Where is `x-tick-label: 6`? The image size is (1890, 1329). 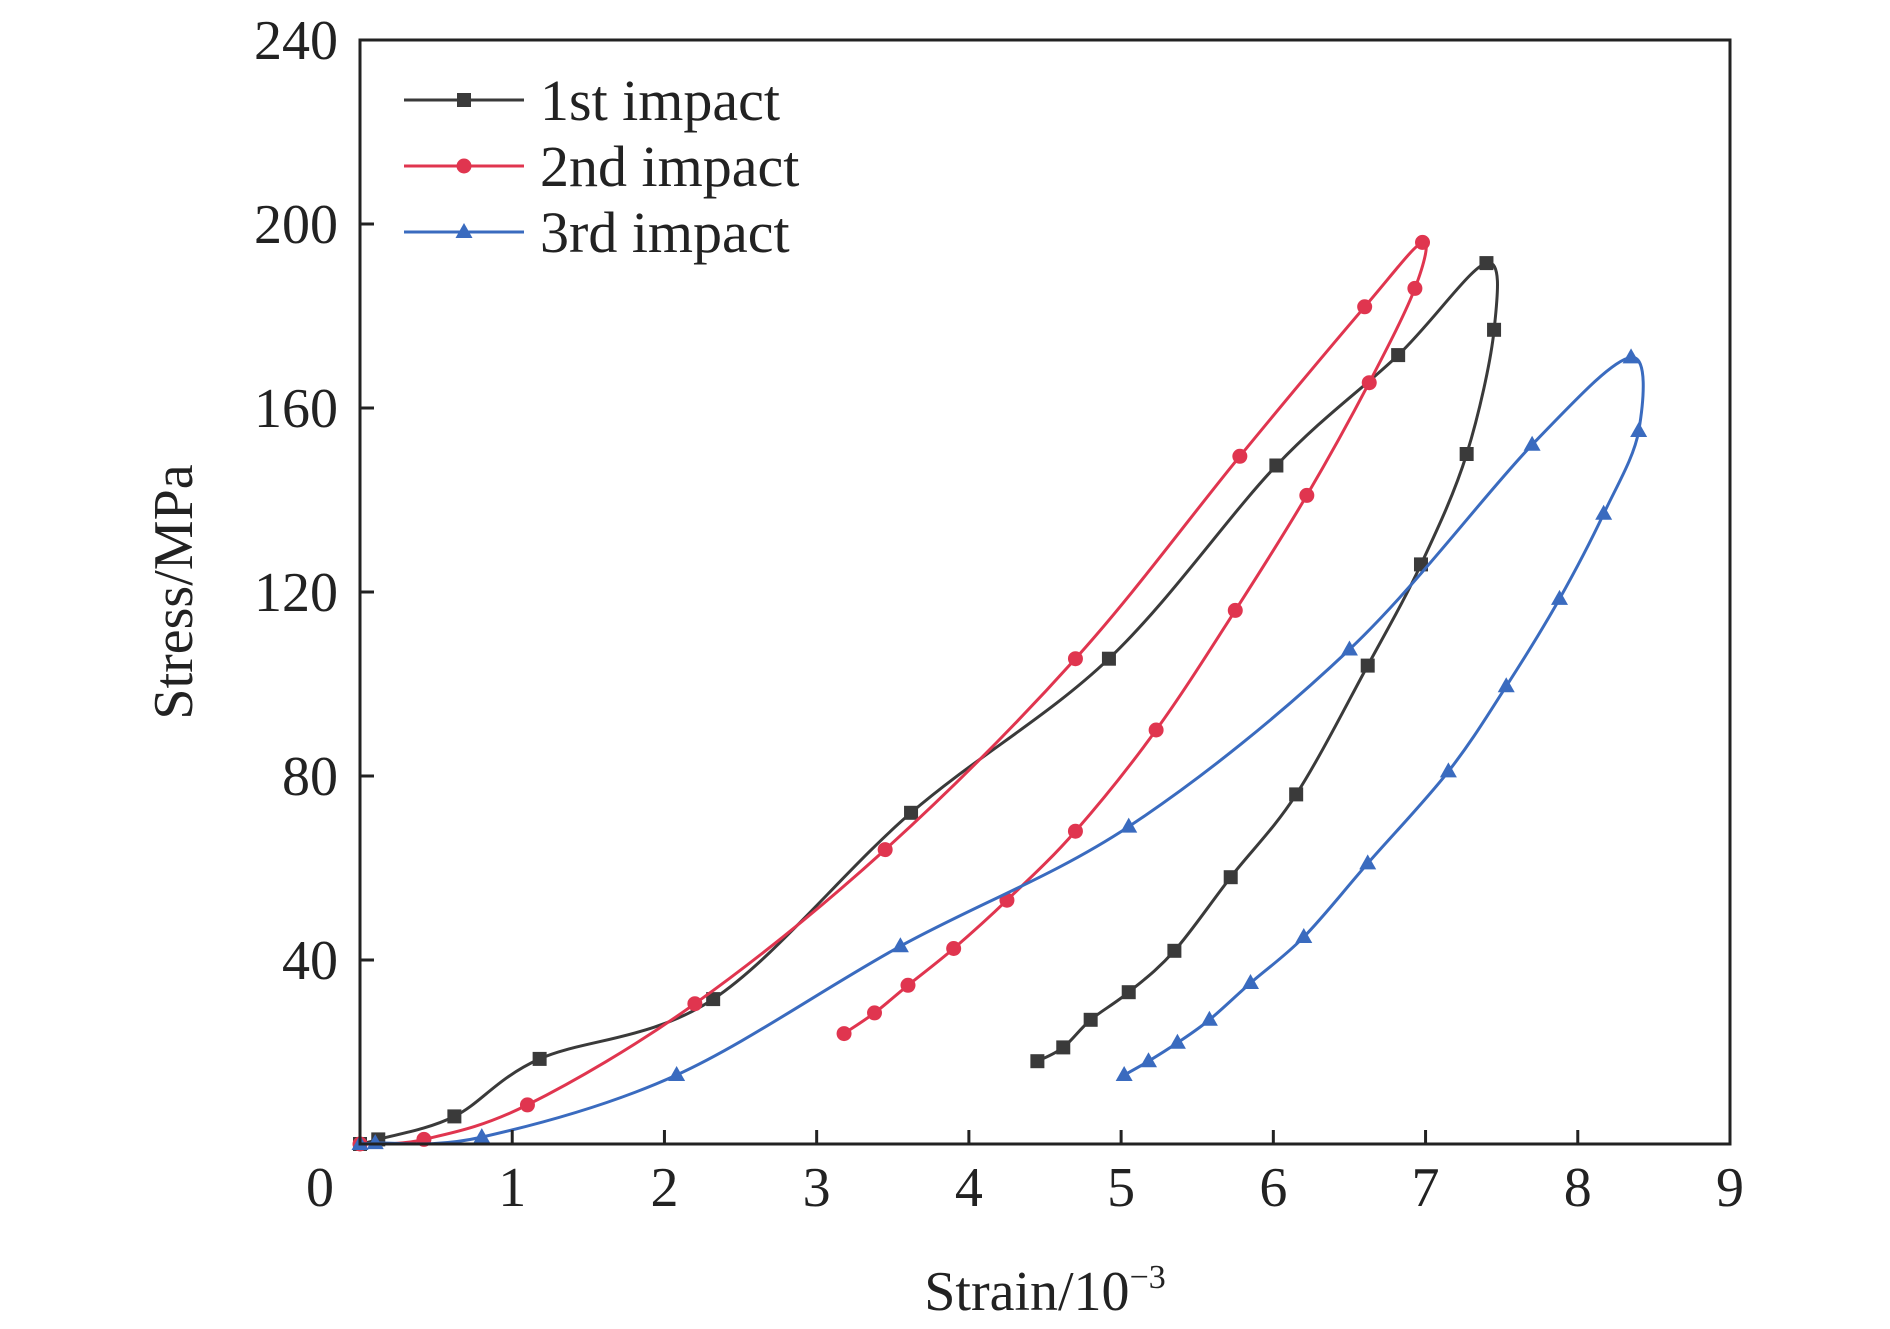
x-tick-label: 6 is located at coordinates (1273, 1188).